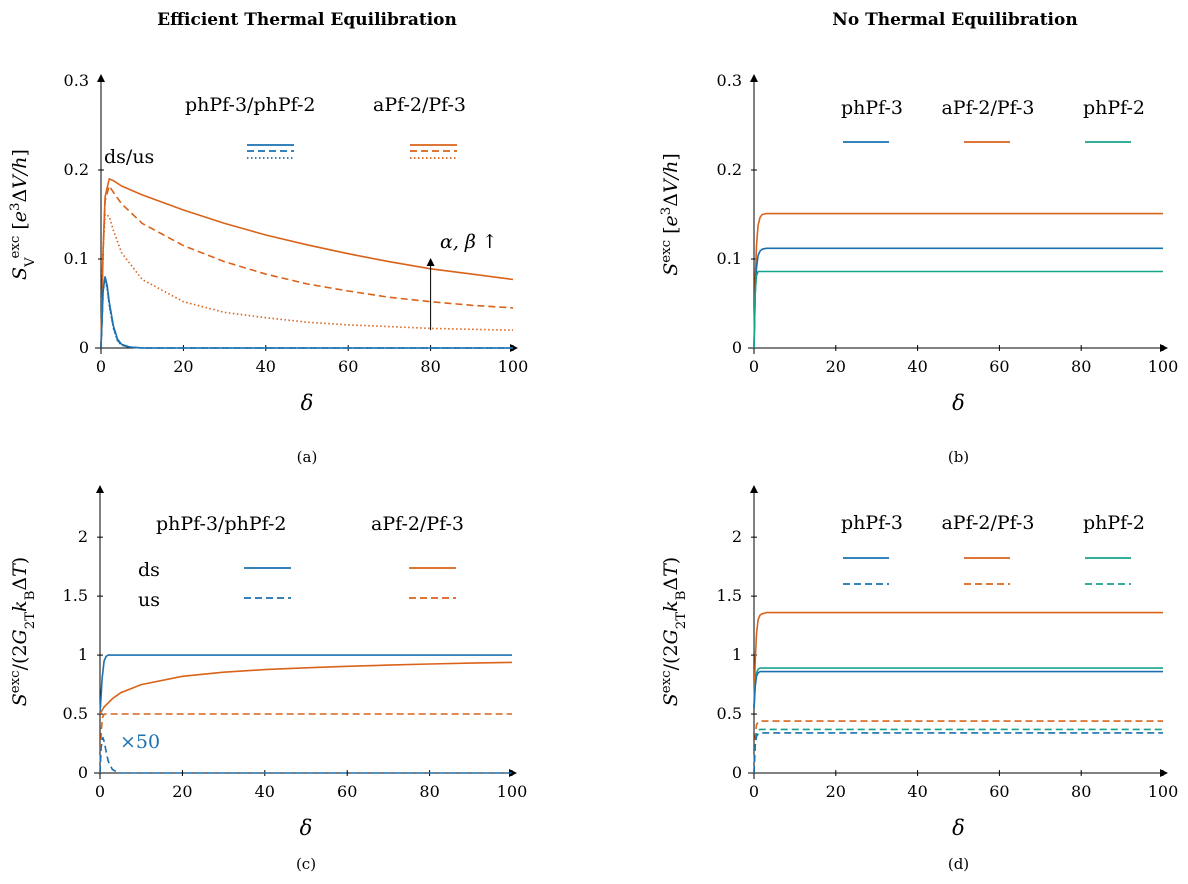  Describe the element at coordinates (671, 214) in the screenshot. I see `y-axis-label: Sexc [e3ΔV/h]` at that location.